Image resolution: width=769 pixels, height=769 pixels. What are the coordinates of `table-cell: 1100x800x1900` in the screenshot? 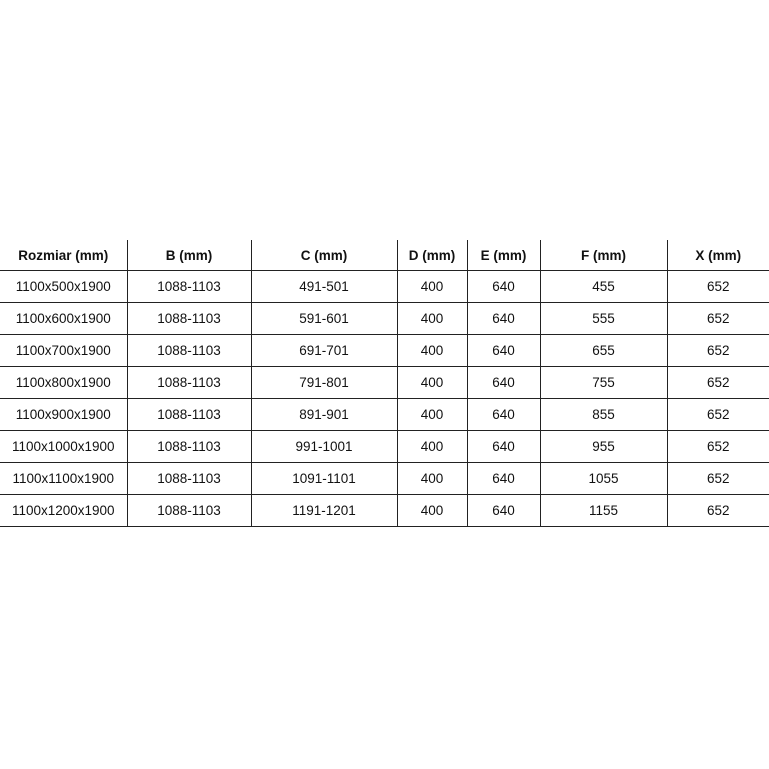 It's located at (63, 382).